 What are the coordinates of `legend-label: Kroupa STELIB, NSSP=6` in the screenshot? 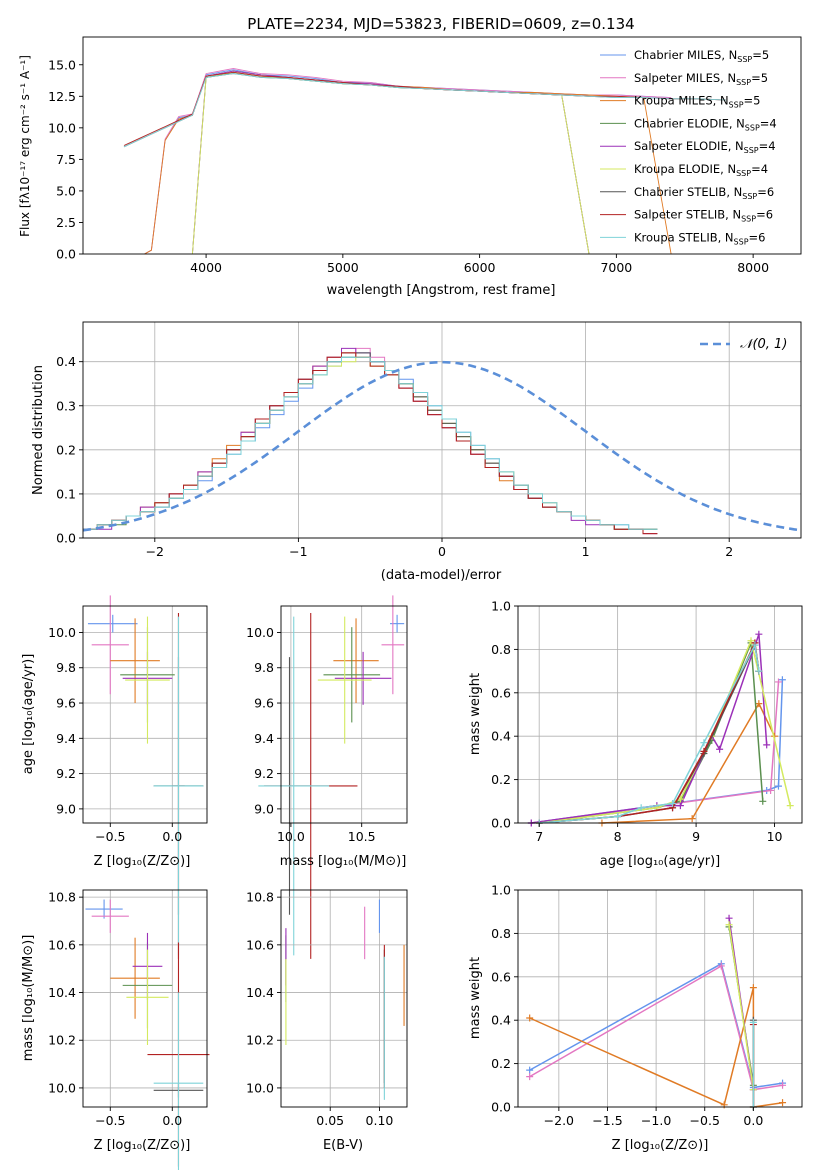 It's located at (699, 238).